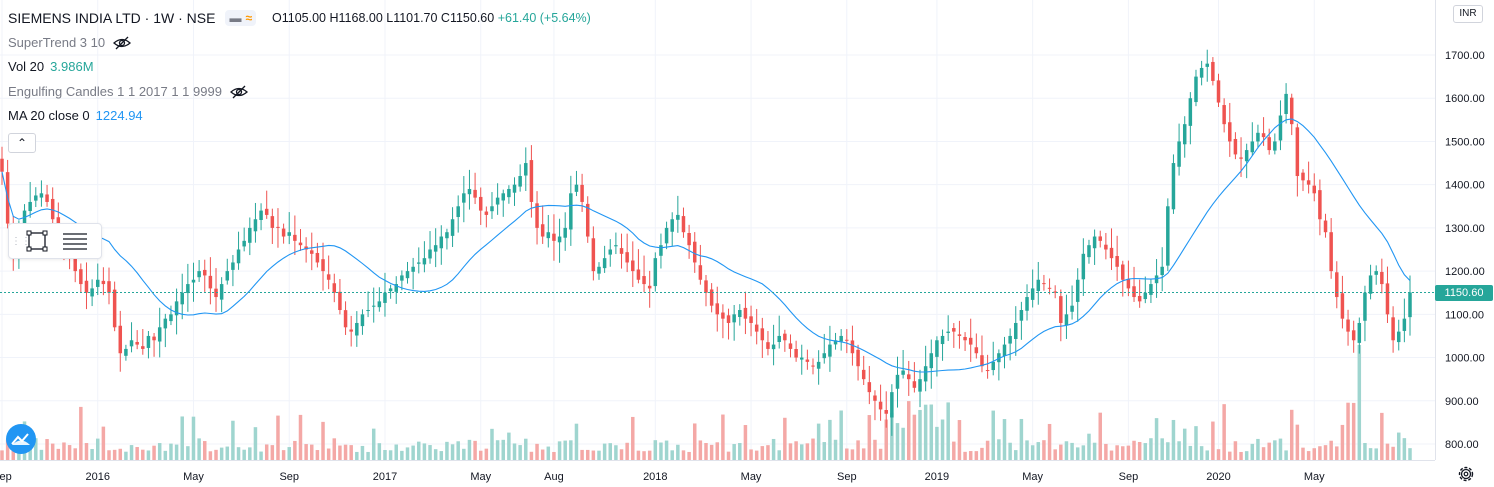  What do you see at coordinates (21, 241) in the screenshot?
I see `grip-handle: ⋮⋮` at bounding box center [21, 241].